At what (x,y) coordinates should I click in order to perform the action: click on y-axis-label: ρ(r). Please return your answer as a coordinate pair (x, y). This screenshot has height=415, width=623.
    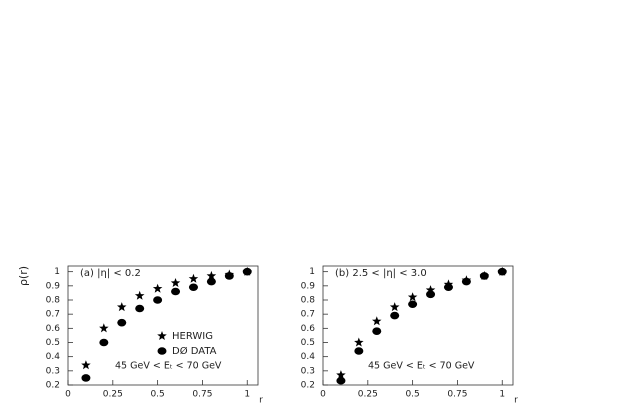
    Looking at the image, I should click on (23, 276).